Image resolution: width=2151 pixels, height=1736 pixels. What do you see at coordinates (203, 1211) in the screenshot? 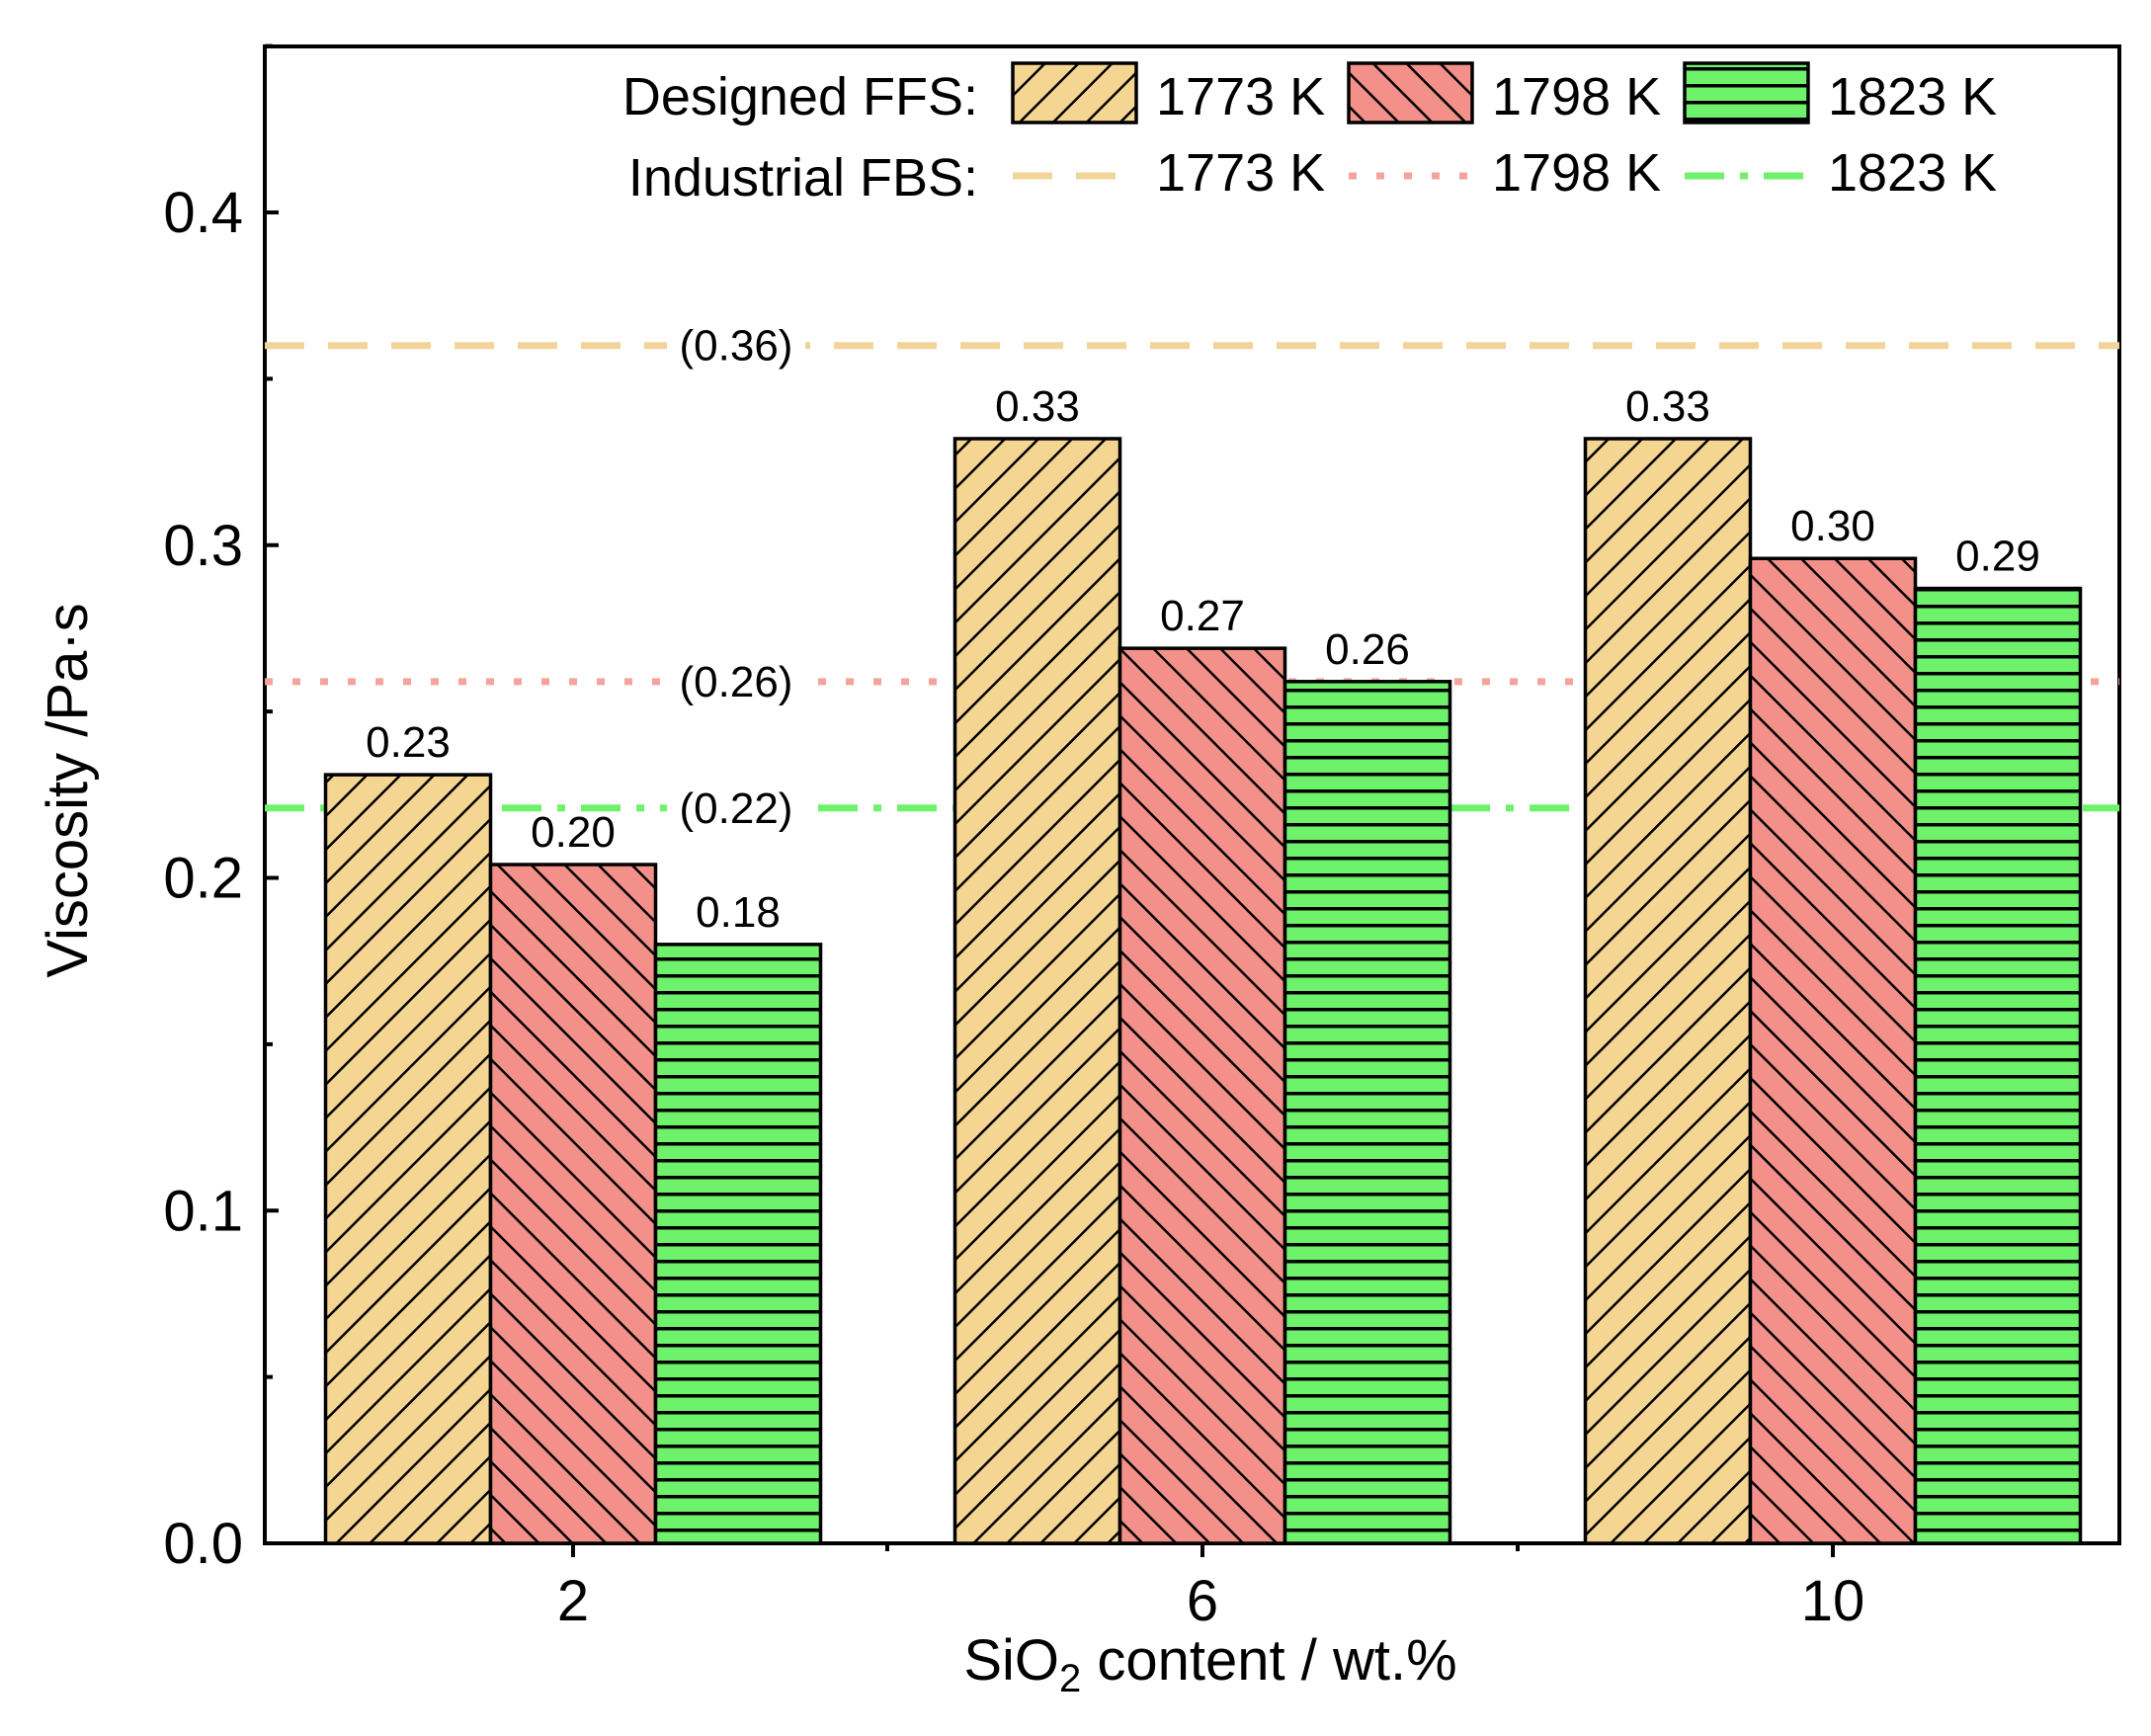
I see `y-tick-label: 0.1` at bounding box center [203, 1211].